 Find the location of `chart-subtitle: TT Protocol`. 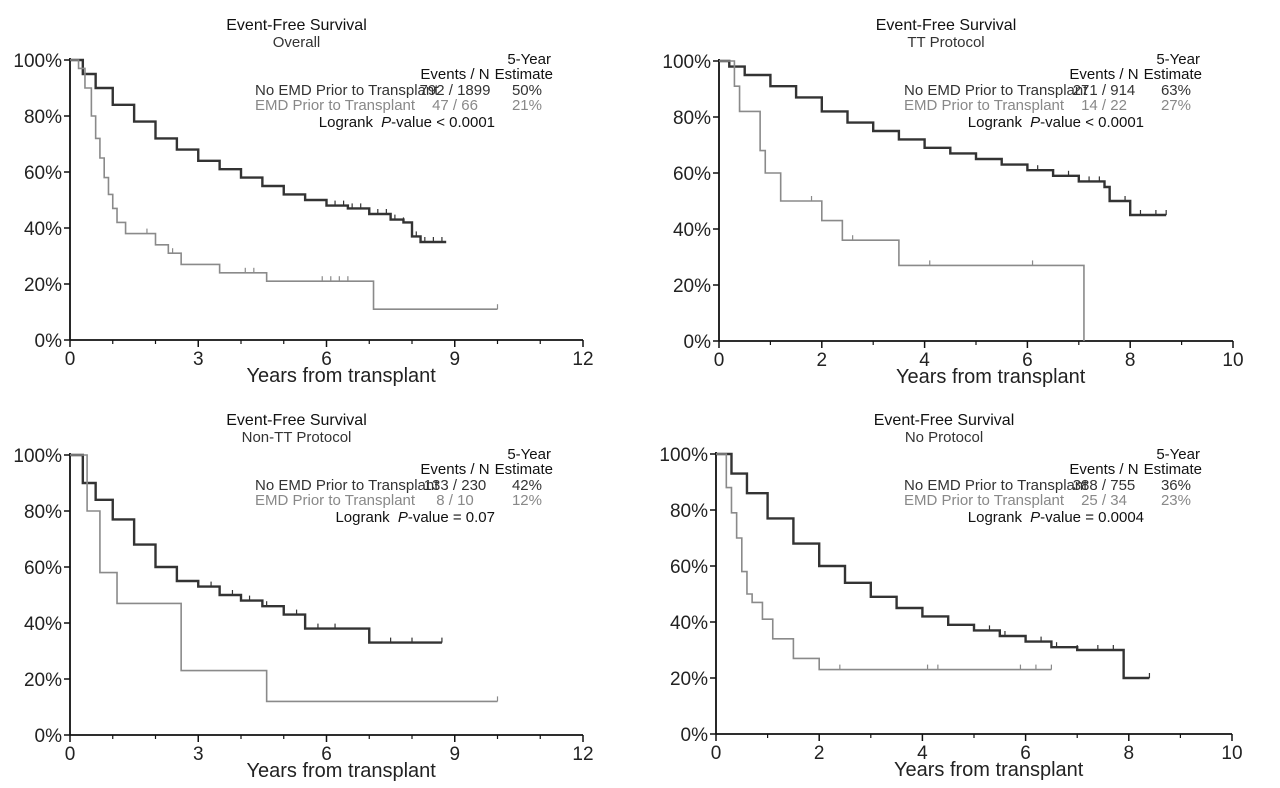

chart-subtitle: TT Protocol is located at coordinates (945, 42).